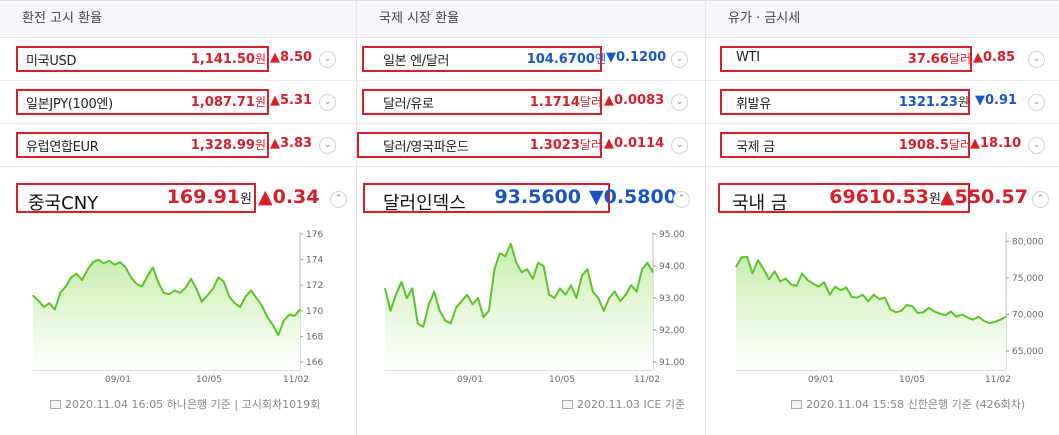 The height and width of the screenshot is (435, 1059). I want to click on column-header: 국제 시장 환율, so click(531, 19).